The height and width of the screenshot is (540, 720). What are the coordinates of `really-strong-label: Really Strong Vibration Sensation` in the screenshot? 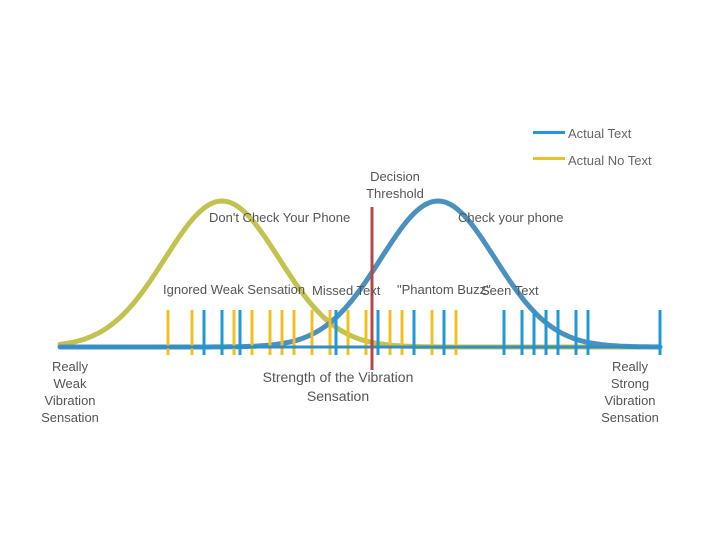 It's located at (630, 392).